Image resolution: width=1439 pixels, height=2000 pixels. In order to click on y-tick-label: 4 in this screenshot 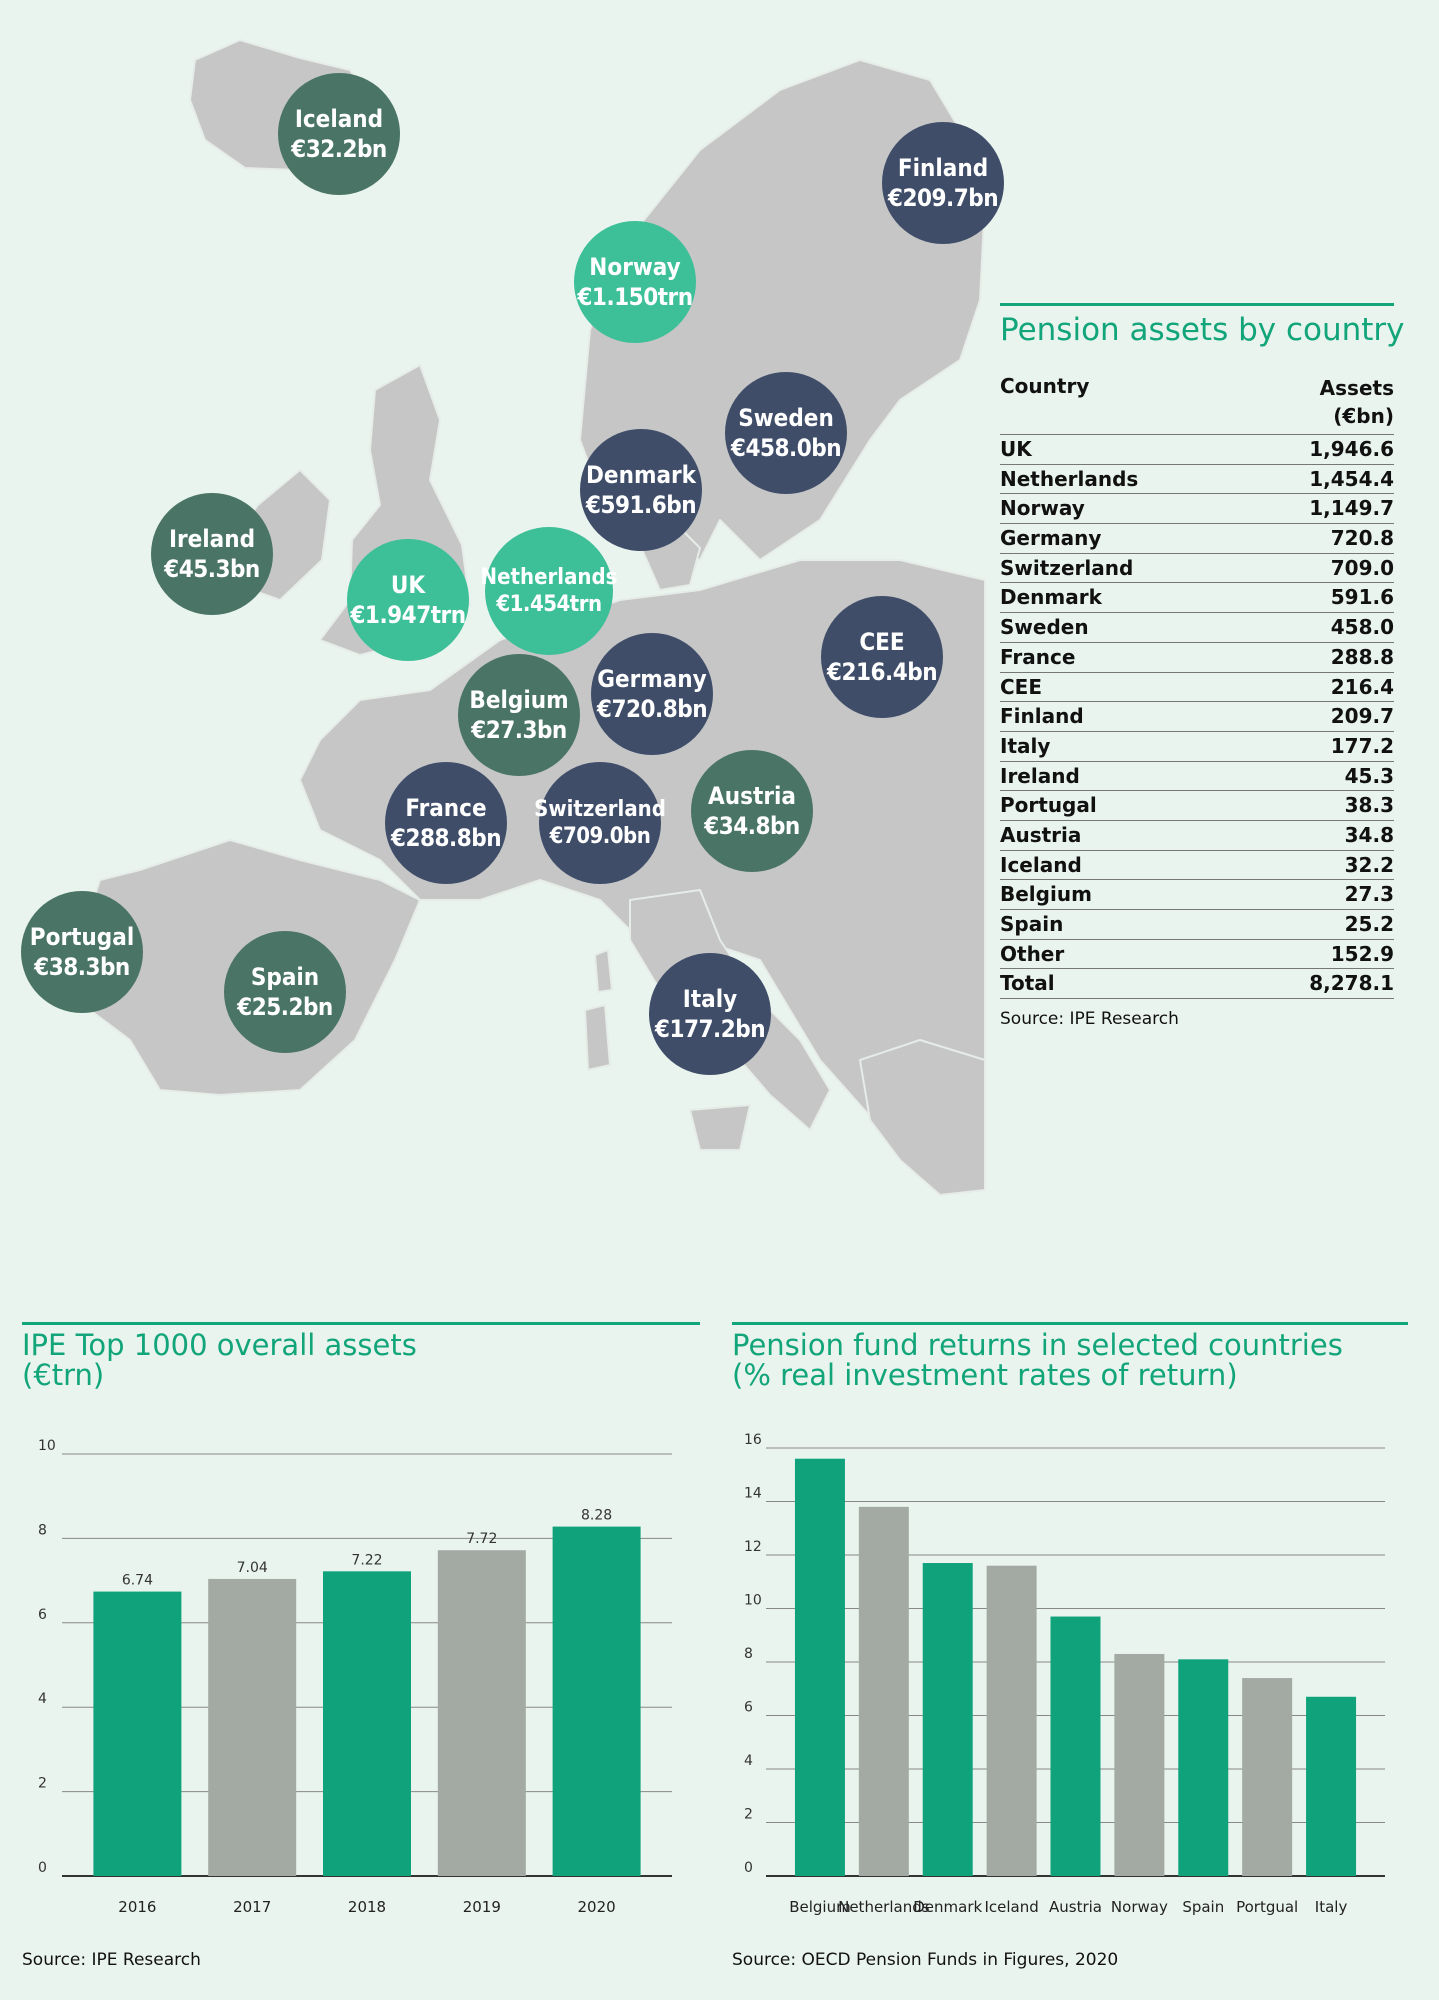, I will do `click(748, 1761)`.